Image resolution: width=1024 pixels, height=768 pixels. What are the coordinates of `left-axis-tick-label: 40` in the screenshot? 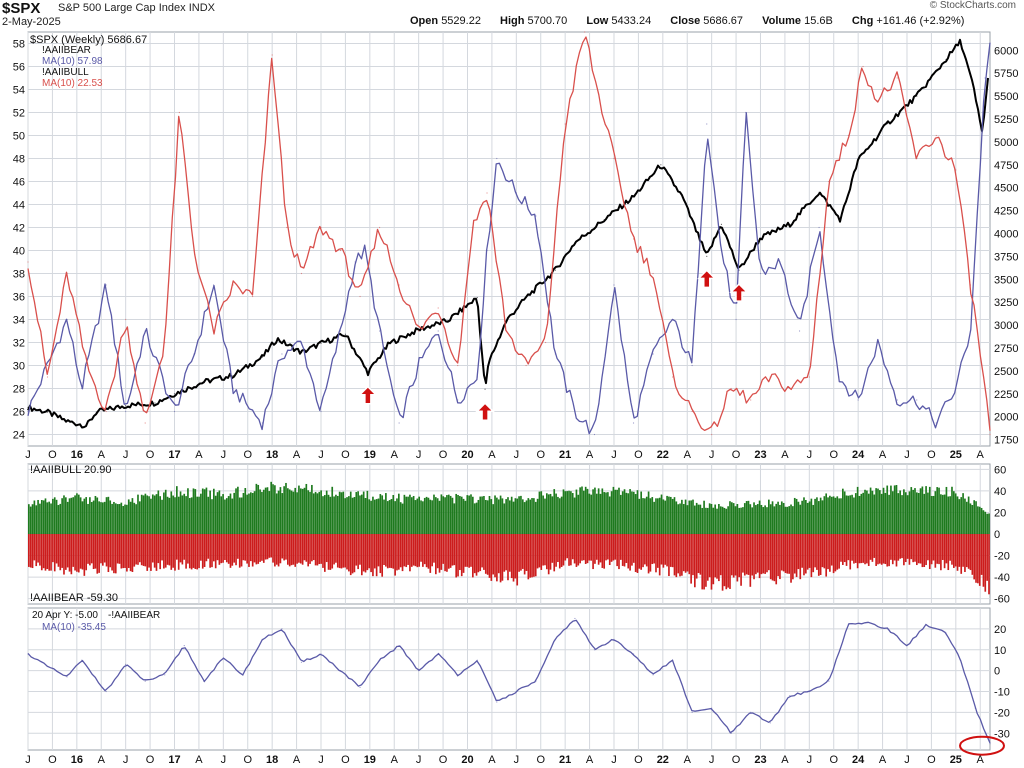 It's located at (19, 252).